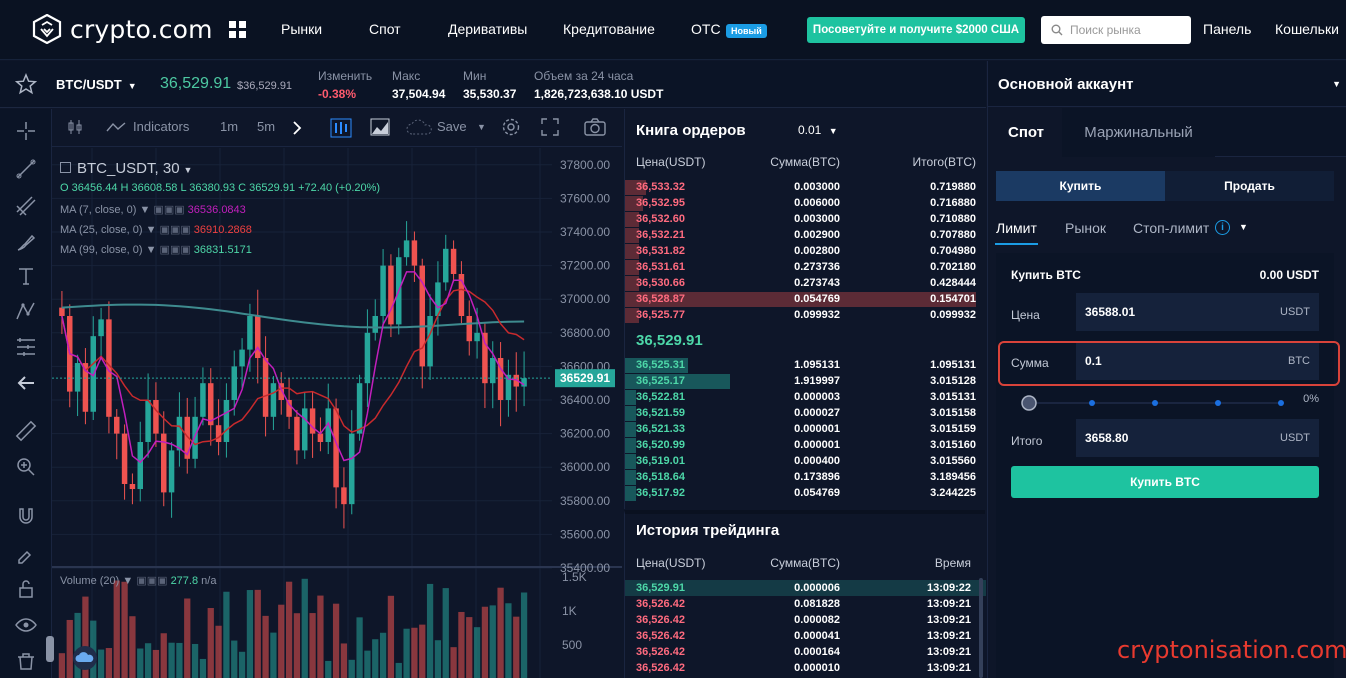 The width and height of the screenshot is (1346, 678). Describe the element at coordinates (1280, 132) in the screenshot. I see `tab-bar-filler` at that location.